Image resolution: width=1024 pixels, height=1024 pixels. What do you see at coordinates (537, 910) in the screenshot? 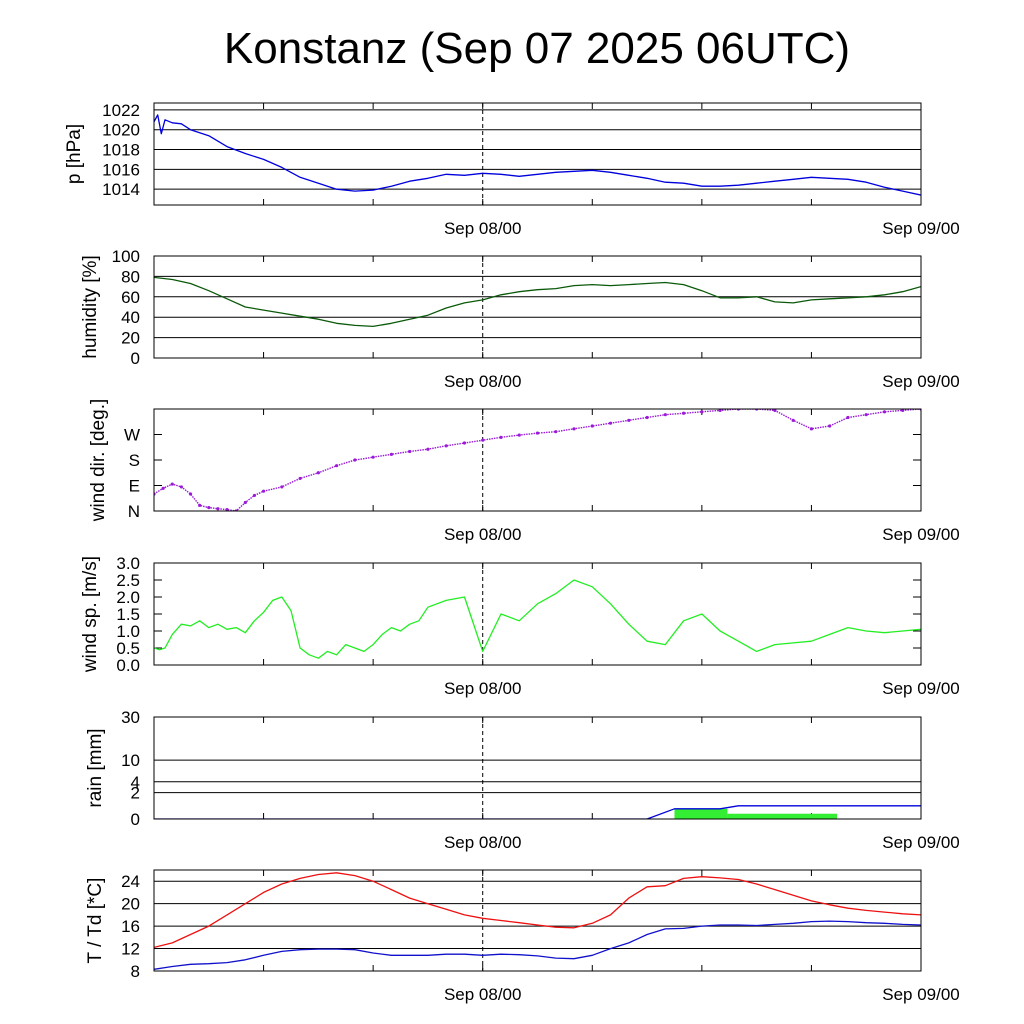
I see `series-line-temperature` at bounding box center [537, 910].